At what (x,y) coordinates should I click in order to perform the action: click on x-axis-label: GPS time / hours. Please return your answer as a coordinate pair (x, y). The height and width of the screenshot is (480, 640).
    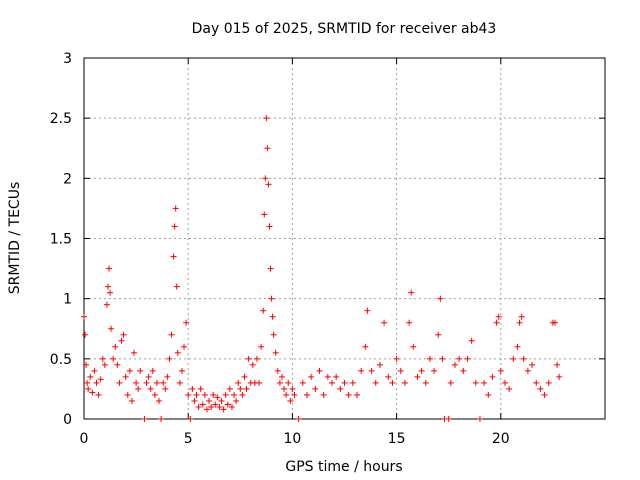
    Looking at the image, I should click on (343, 467).